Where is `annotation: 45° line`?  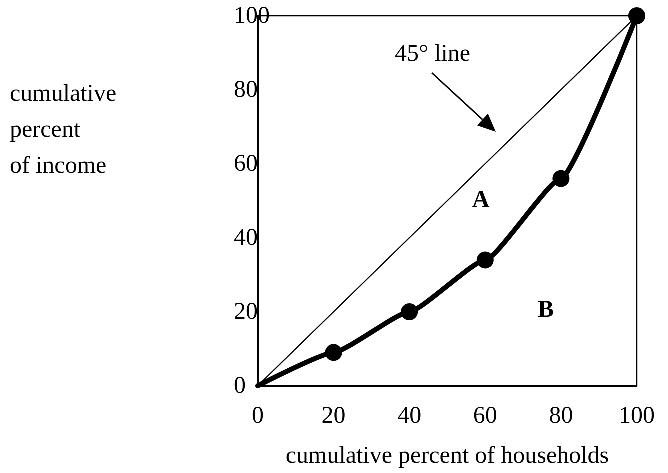
annotation: 45° line is located at coordinates (433, 54).